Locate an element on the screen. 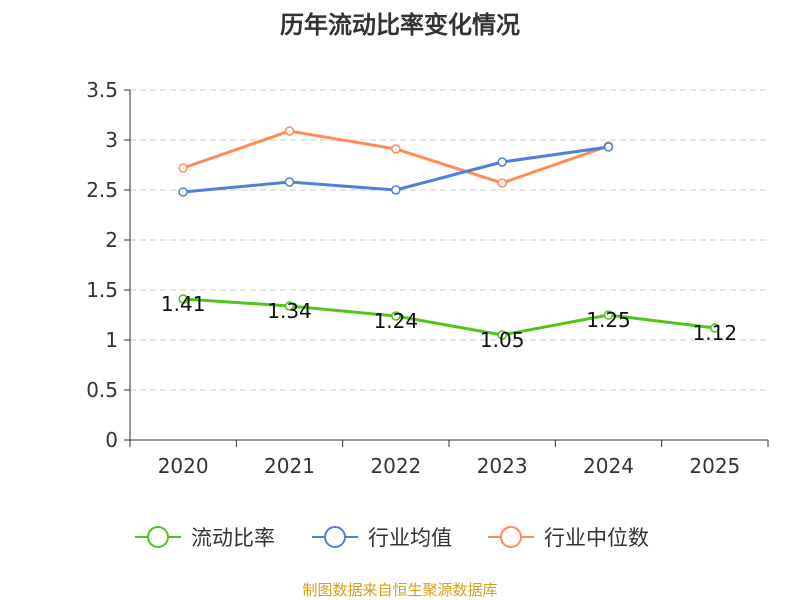 This screenshot has height=600, width=800. x-tick-label: 2023 is located at coordinates (502, 466).